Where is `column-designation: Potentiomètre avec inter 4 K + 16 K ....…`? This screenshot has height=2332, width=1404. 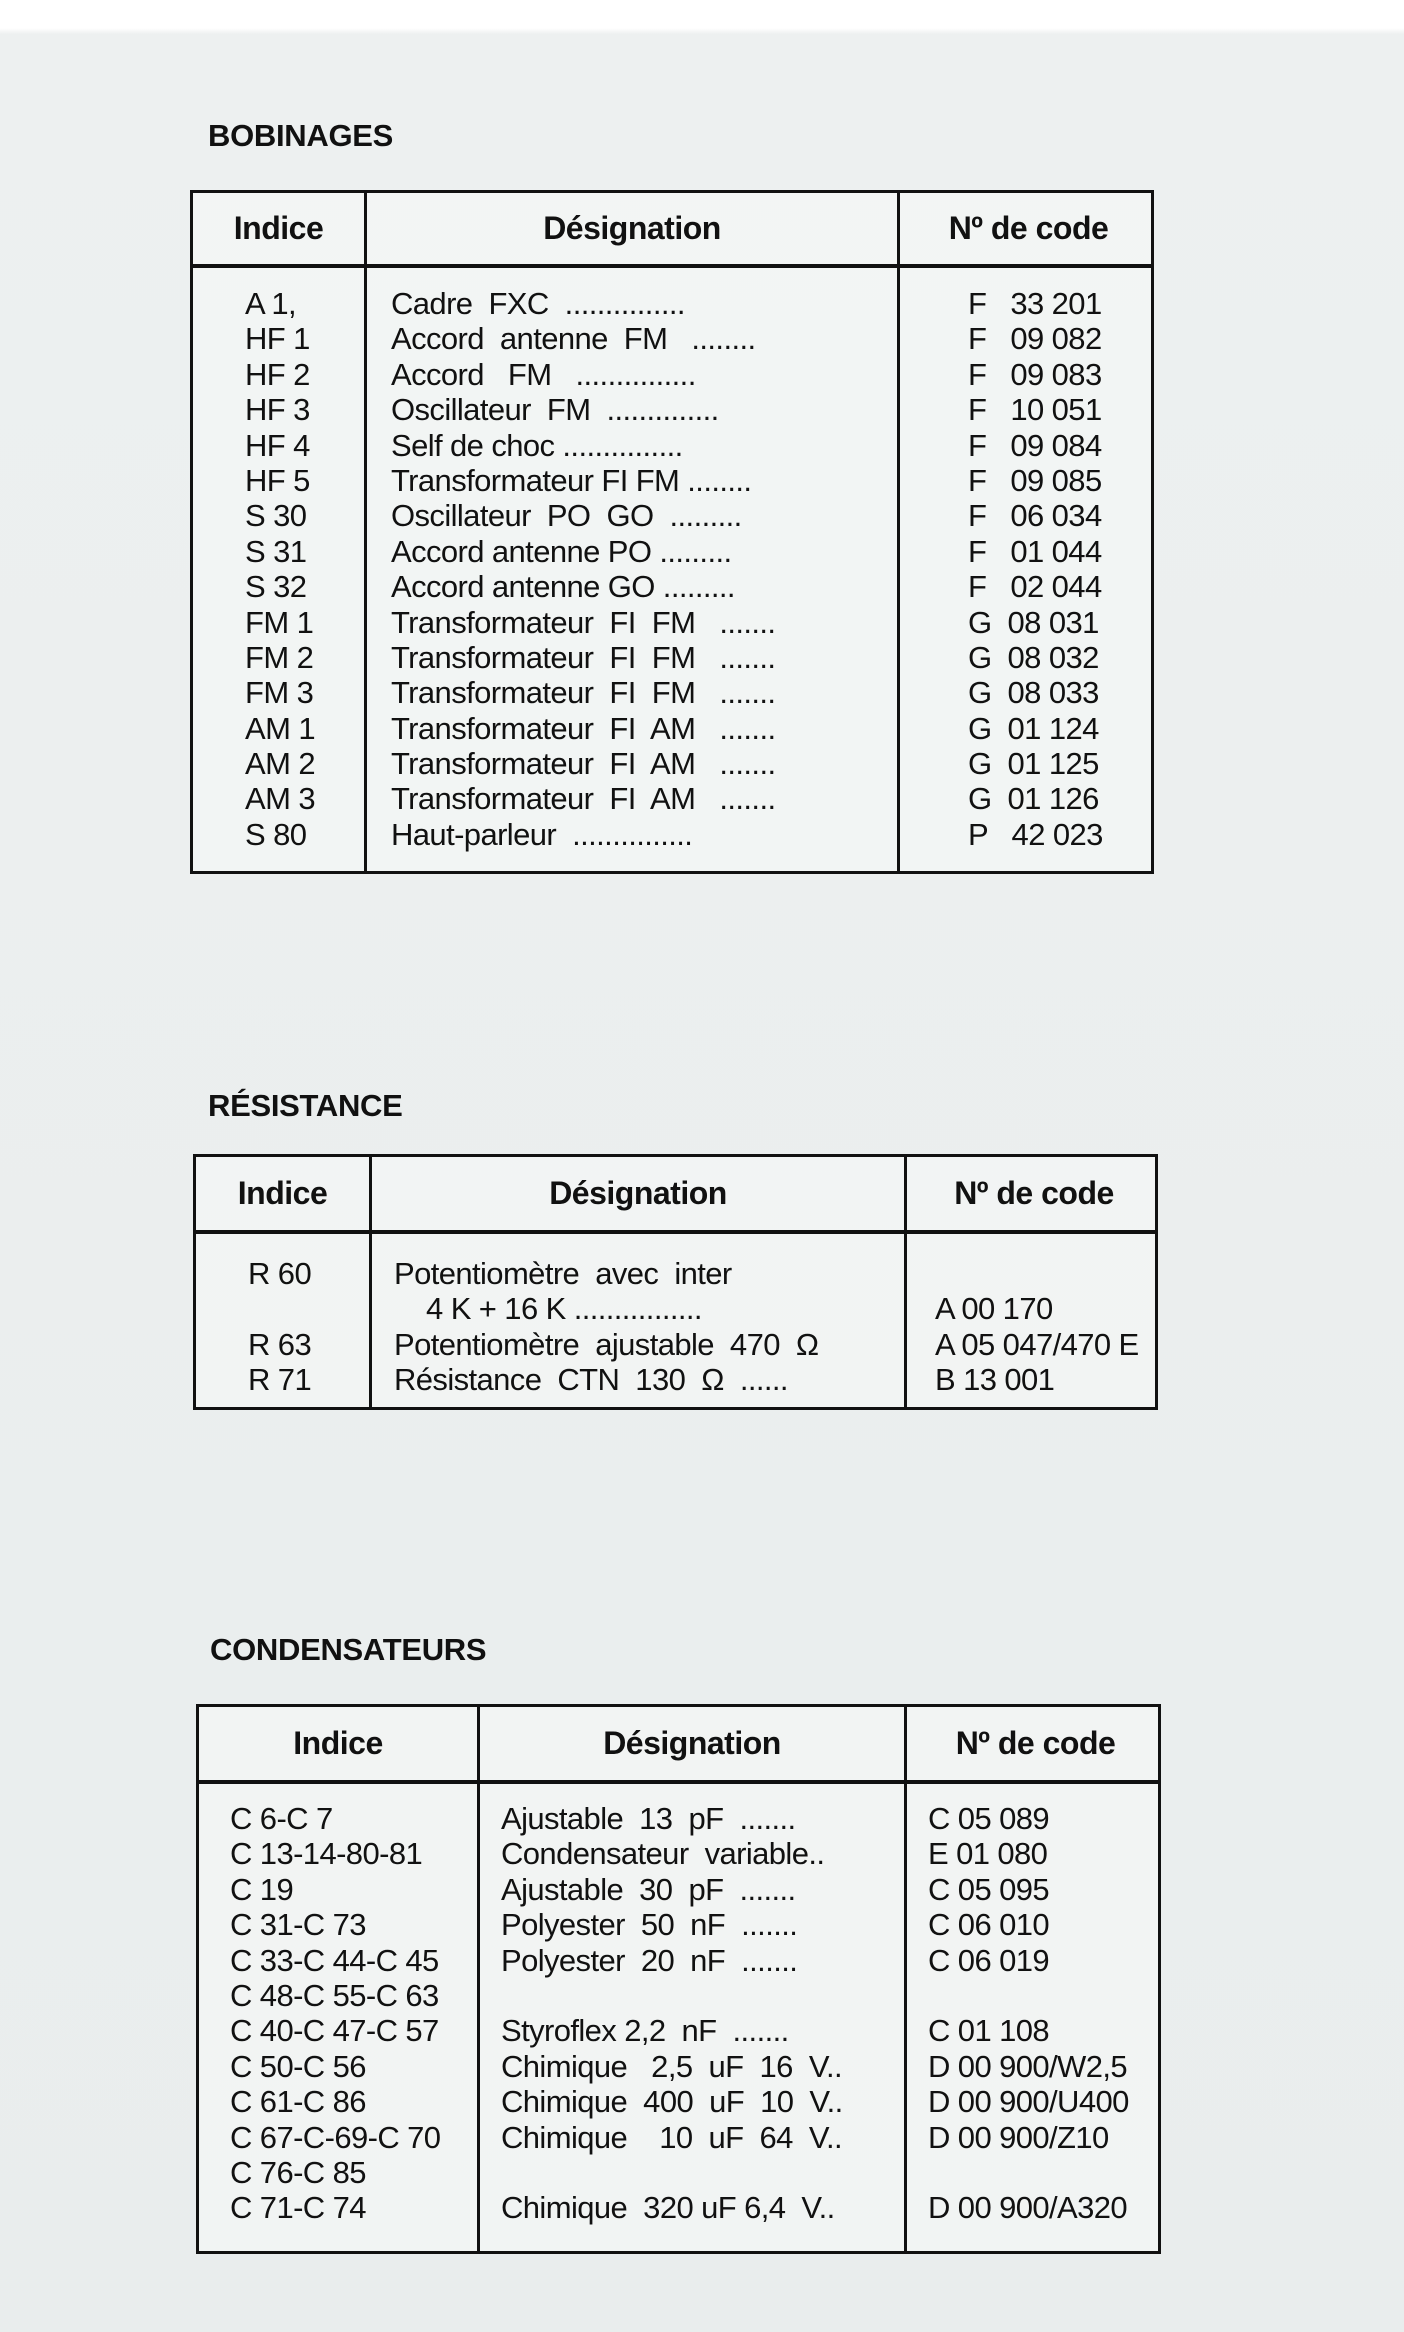 column-designation: Potentiomètre avec inter 4 K + 16 K ....… is located at coordinates (636, 1320).